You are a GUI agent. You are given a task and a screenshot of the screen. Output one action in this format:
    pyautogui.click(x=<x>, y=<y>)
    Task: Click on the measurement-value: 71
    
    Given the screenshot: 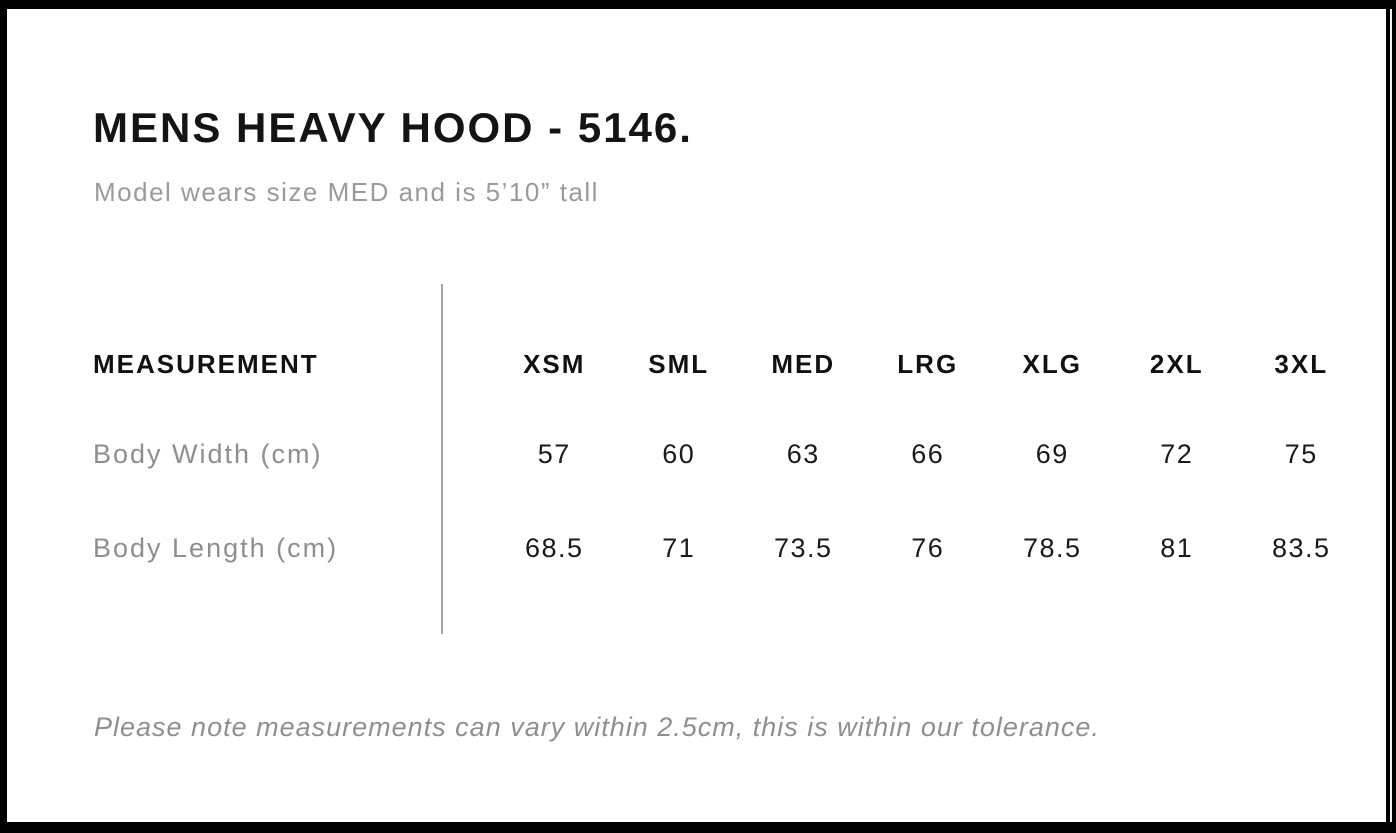 What is the action you would take?
    pyautogui.click(x=679, y=548)
    